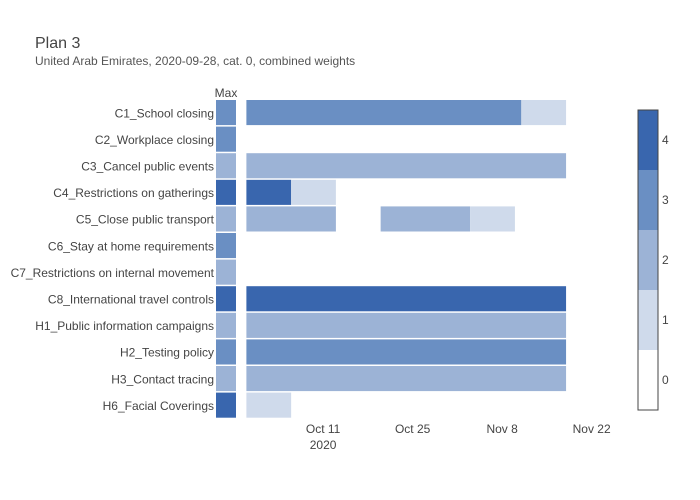  I want to click on colorbar-tick-label: 1, so click(665, 320).